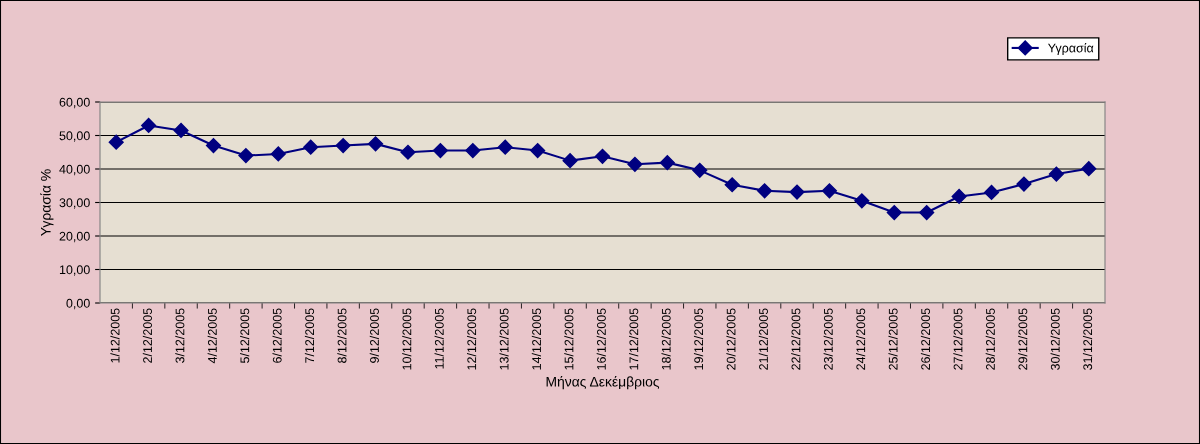 The height and width of the screenshot is (444, 1200). What do you see at coordinates (536, 339) in the screenshot?
I see `x-tick-label: 14/12/2005` at bounding box center [536, 339].